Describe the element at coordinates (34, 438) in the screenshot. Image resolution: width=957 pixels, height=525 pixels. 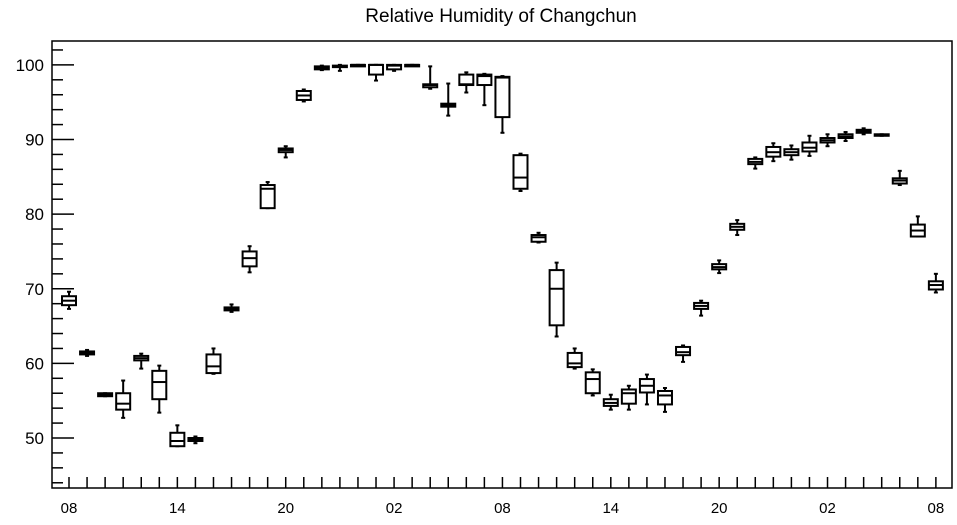
I see `y-tick-label: 50` at that location.